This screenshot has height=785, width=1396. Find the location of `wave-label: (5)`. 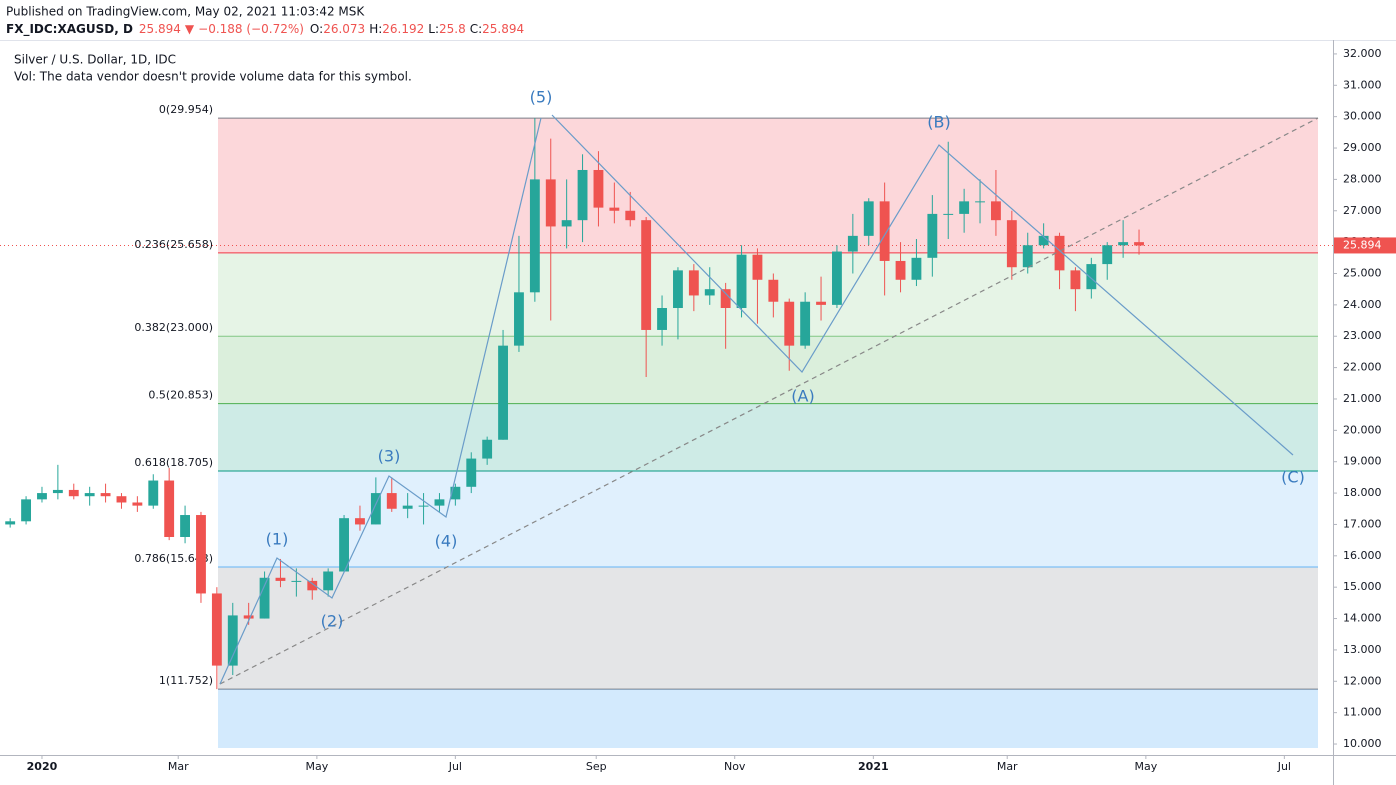

wave-label: (5) is located at coordinates (541, 97).